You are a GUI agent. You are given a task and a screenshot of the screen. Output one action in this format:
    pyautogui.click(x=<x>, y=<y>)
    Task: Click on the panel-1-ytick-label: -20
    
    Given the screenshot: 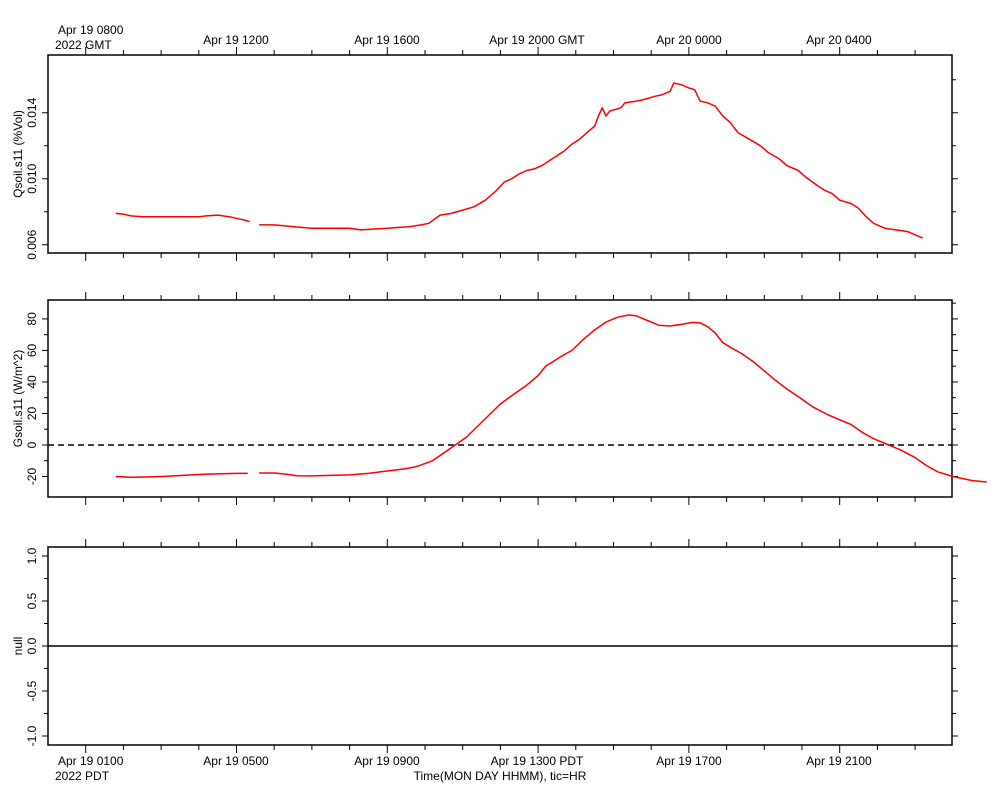 What is the action you would take?
    pyautogui.click(x=32, y=477)
    